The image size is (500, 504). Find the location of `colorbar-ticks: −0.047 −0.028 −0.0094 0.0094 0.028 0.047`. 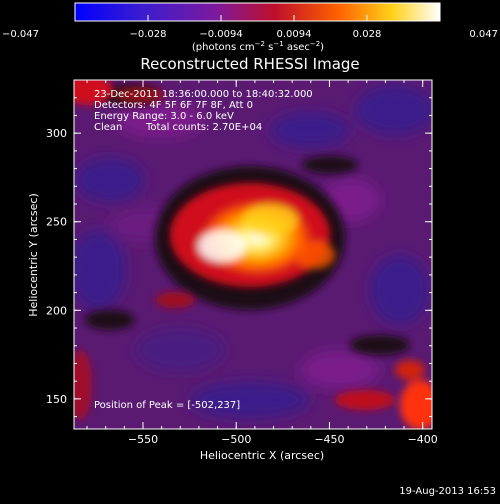

colorbar-ticks: −0.047 −0.028 −0.0094 0.0094 0.028 0.047 is located at coordinates (250, 27).